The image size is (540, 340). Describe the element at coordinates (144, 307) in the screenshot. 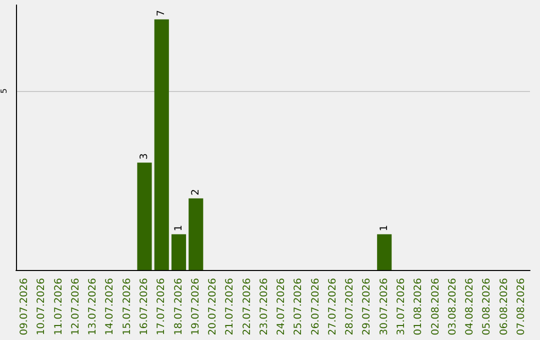

I see `x-tick-label: 16.07.2026` at that location.